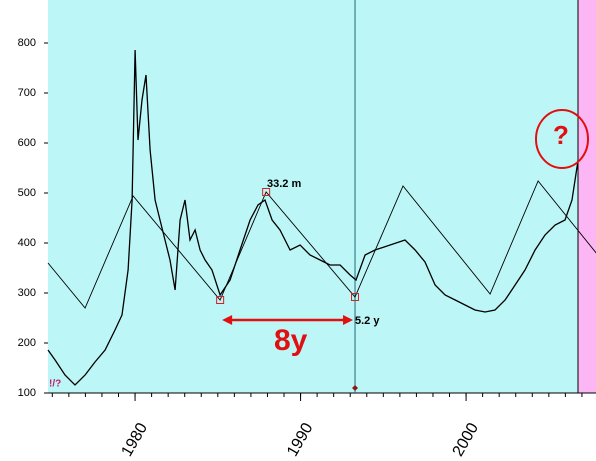 This screenshot has width=596, height=461. Describe the element at coordinates (300, 439) in the screenshot. I see `x-tick-label: 1990` at that location.